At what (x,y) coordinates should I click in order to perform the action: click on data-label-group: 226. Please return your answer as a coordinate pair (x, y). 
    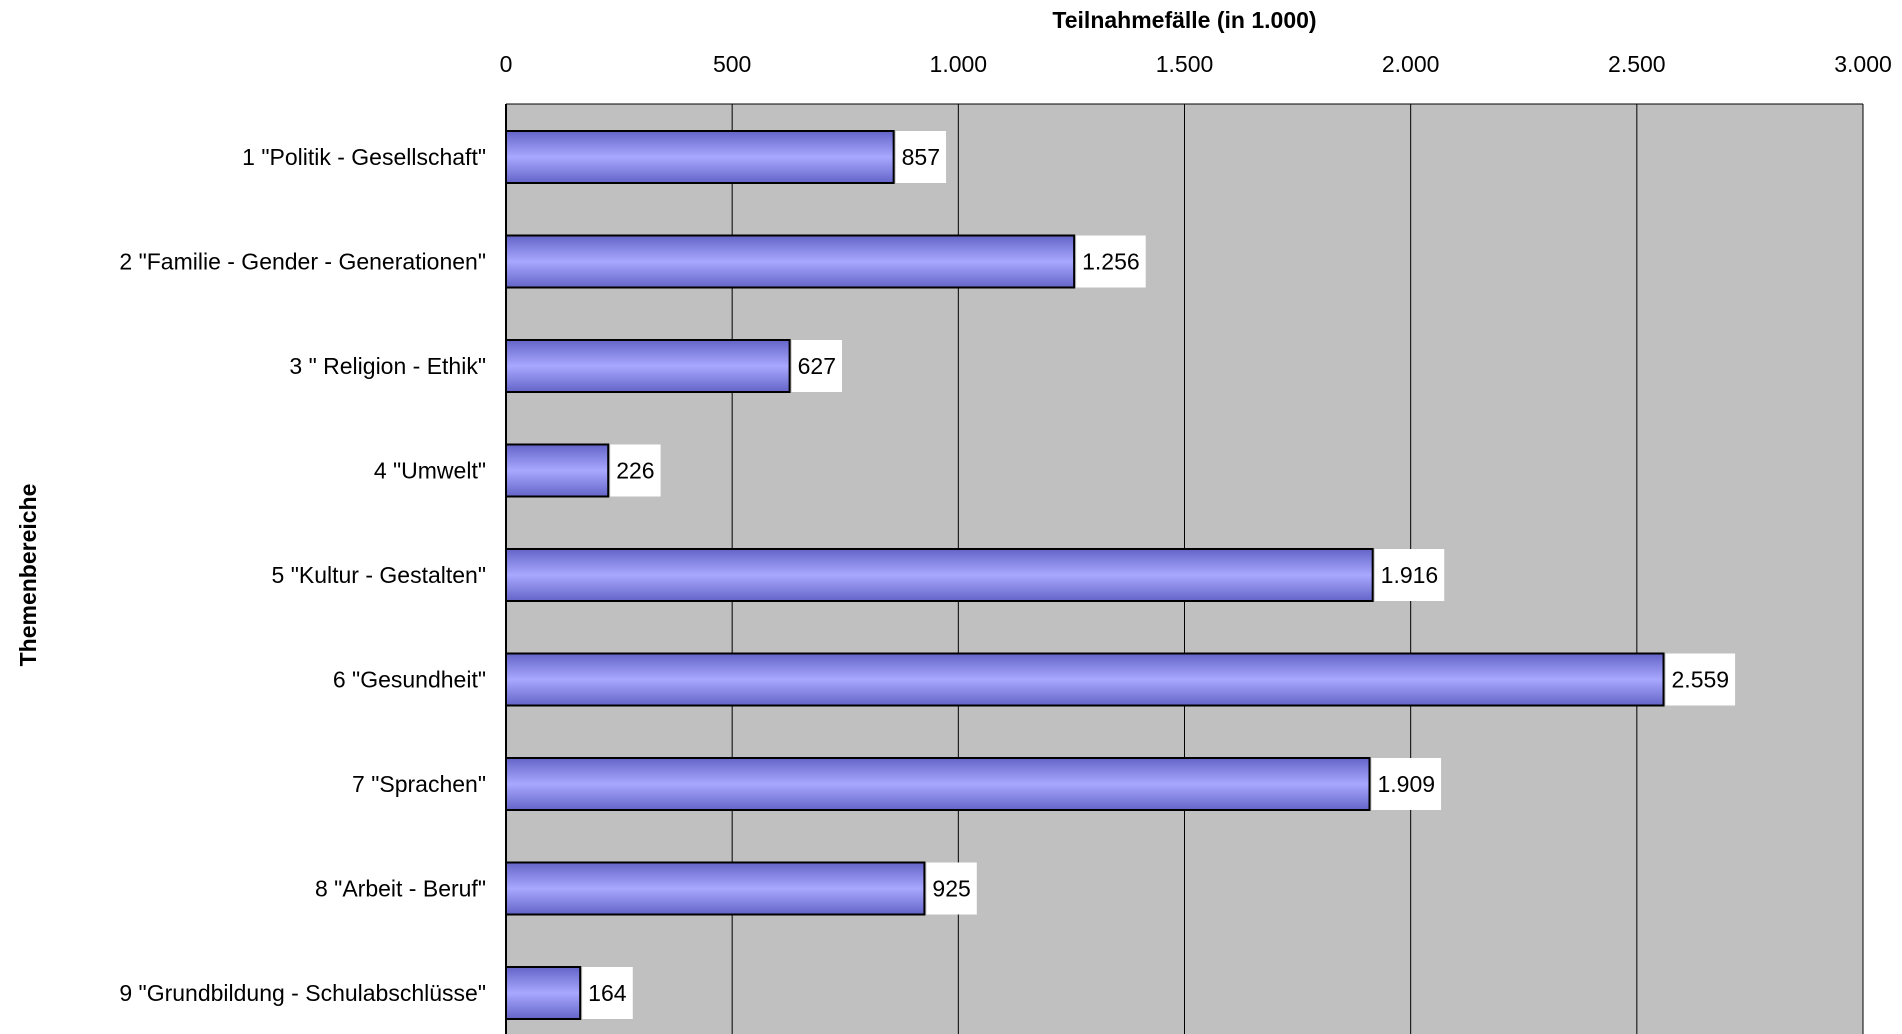
    Looking at the image, I should click on (635, 470).